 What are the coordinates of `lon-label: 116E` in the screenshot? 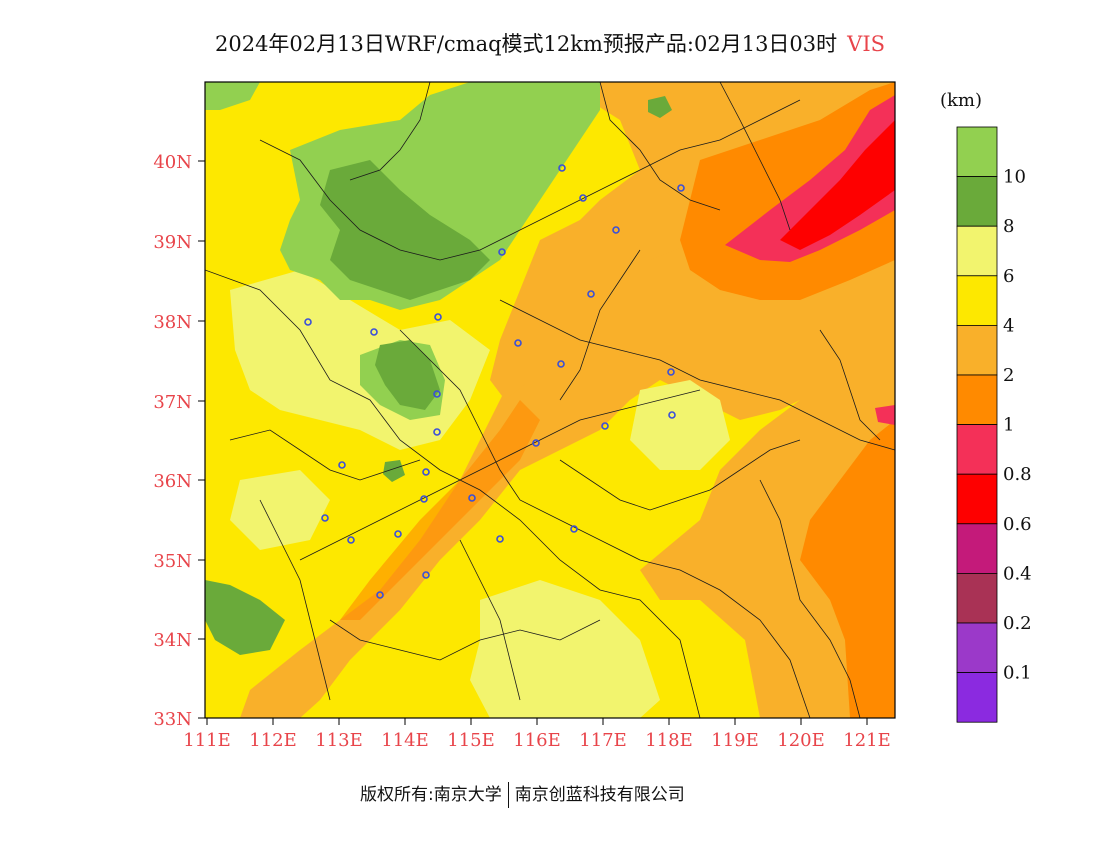 It's located at (537, 740).